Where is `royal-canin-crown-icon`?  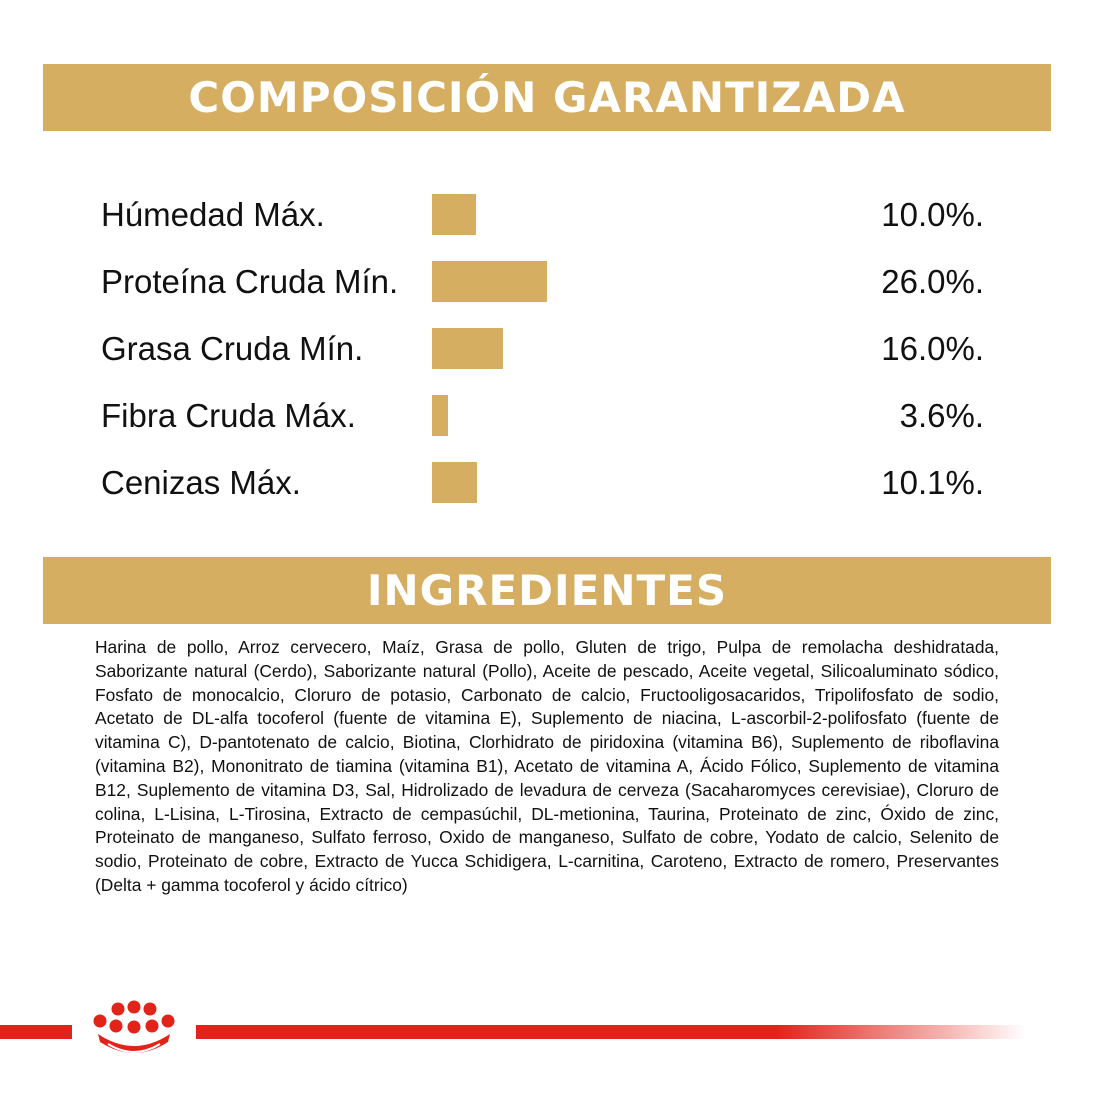 royal-canin-crown-icon is located at coordinates (134, 1026).